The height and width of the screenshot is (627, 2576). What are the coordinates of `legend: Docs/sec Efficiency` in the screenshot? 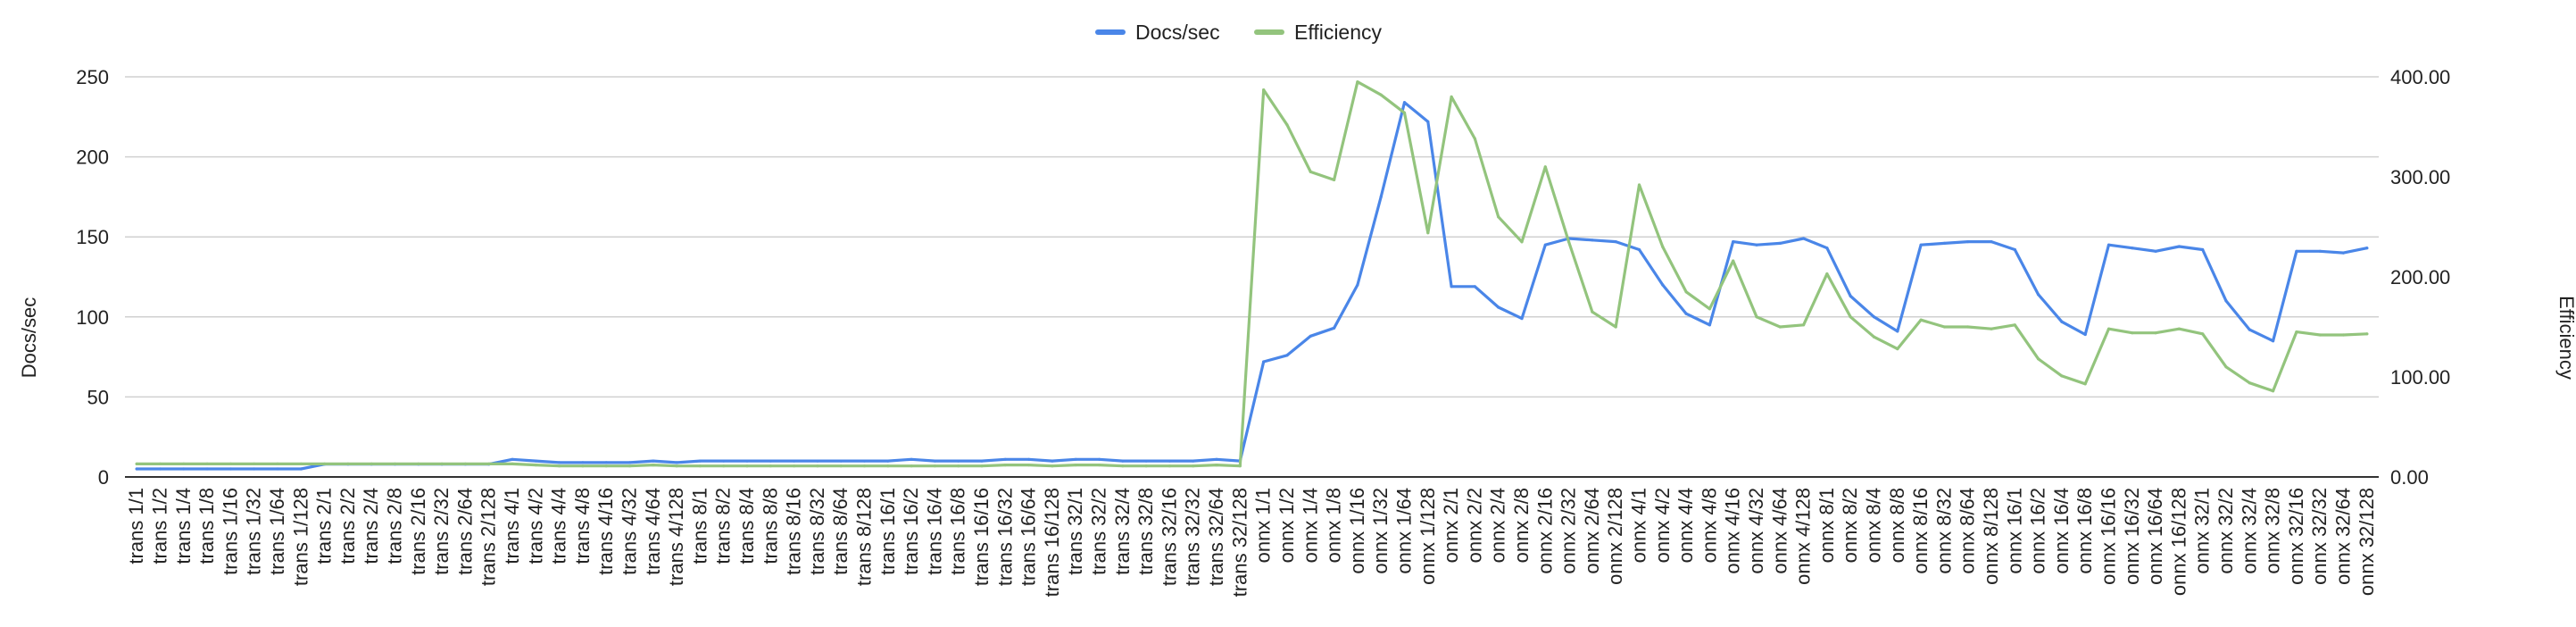 It's located at (1239, 33).